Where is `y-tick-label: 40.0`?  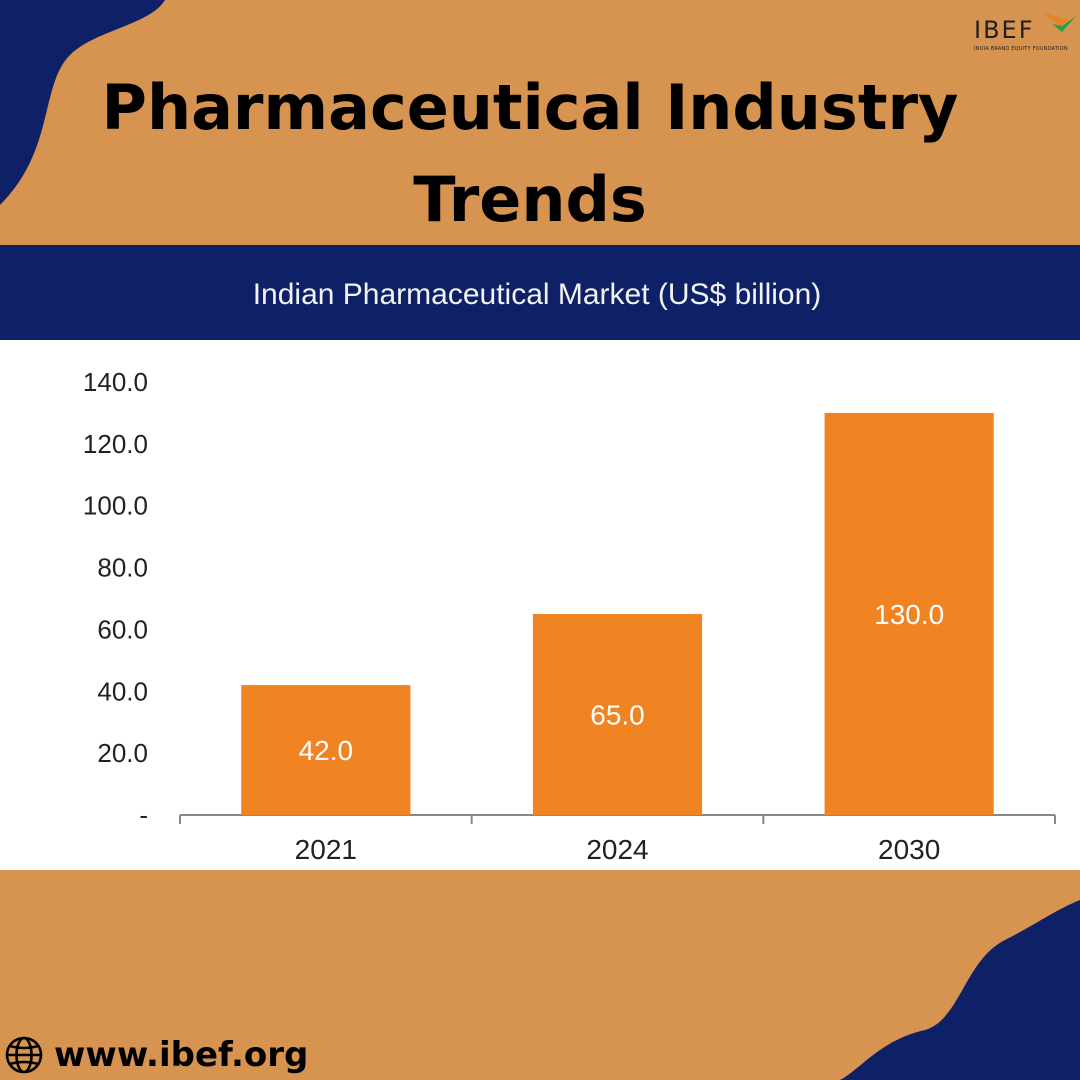
y-tick-label: 40.0 is located at coordinates (122, 691).